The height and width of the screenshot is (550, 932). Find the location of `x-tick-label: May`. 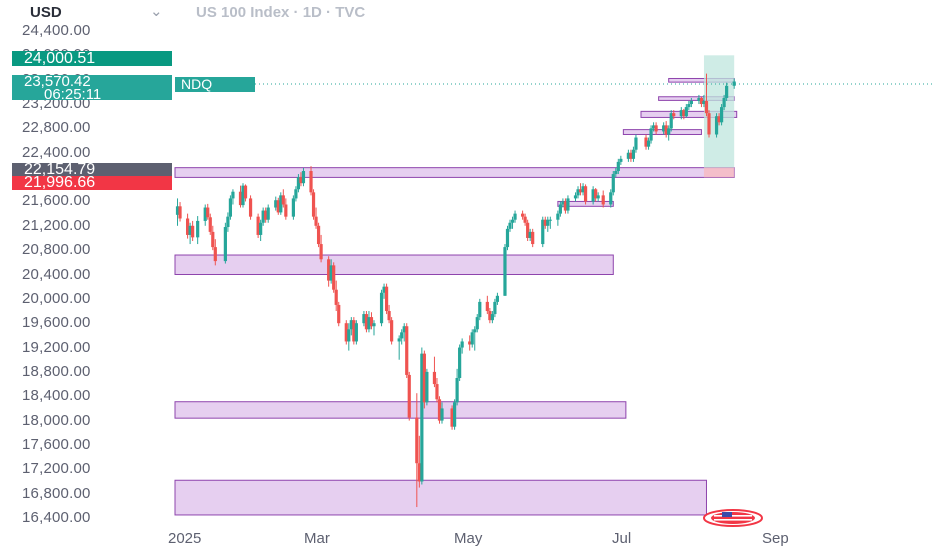

x-tick-label: May is located at coordinates (468, 538).